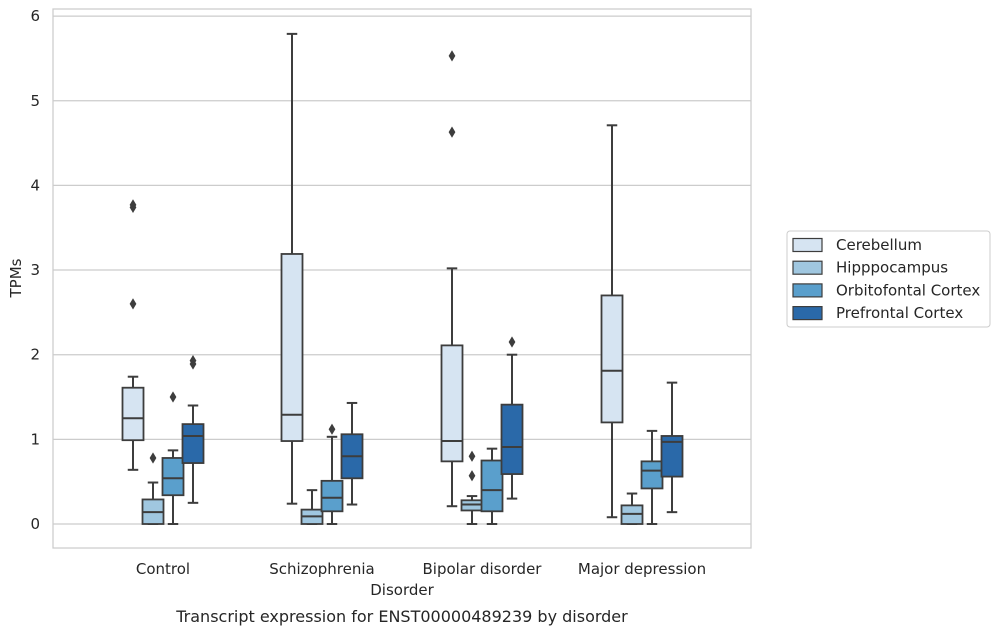 This screenshot has width=999, height=634. Describe the element at coordinates (16, 278) in the screenshot. I see `y-axis-title: TPMs` at that location.